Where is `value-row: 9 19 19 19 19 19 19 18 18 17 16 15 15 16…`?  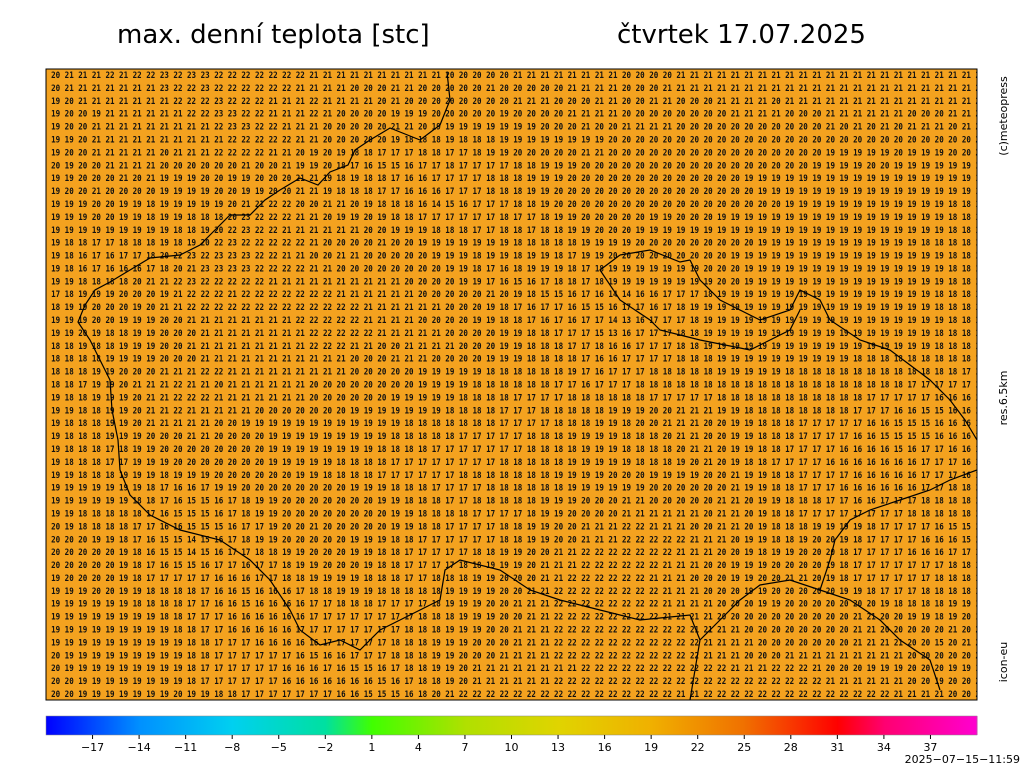 value-row: 9 19 19 19 19 19 19 18 18 17 16 15 15 16… is located at coordinates (511, 502).